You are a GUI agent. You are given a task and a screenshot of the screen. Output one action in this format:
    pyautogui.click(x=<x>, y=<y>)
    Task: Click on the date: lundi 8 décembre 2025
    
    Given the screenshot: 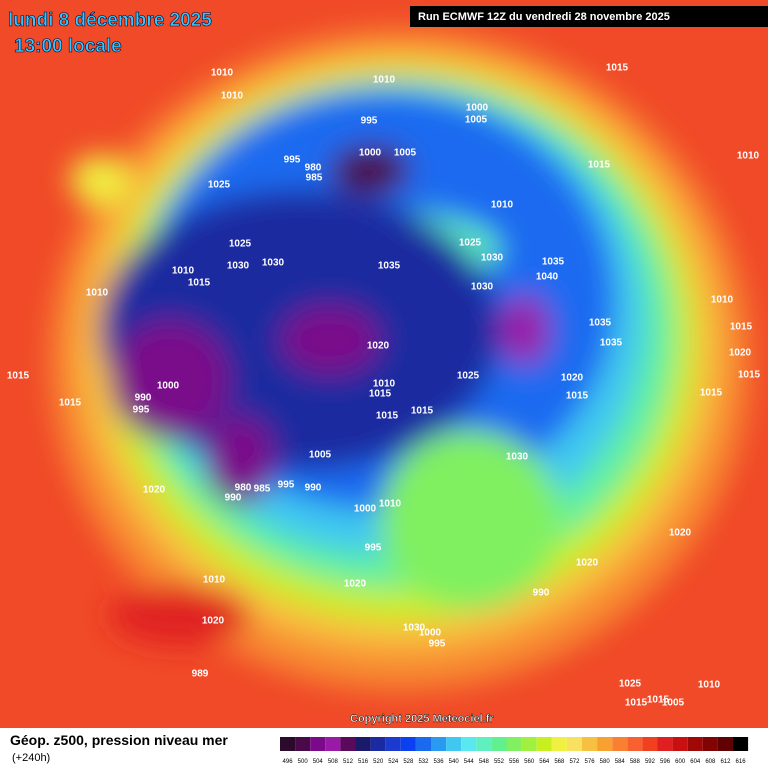 What is the action you would take?
    pyautogui.click(x=110, y=20)
    